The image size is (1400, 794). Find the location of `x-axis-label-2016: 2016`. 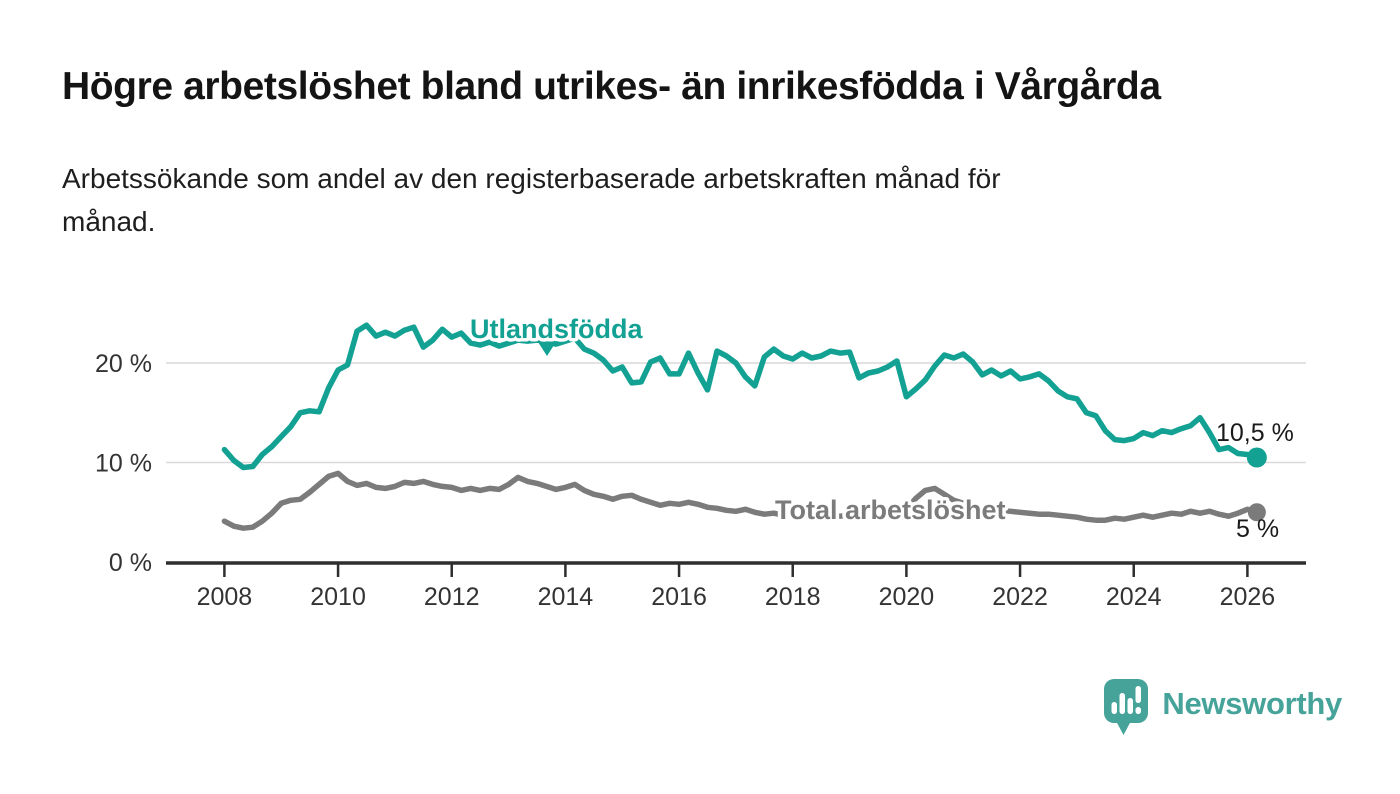

x-axis-label-2016: 2016 is located at coordinates (679, 597).